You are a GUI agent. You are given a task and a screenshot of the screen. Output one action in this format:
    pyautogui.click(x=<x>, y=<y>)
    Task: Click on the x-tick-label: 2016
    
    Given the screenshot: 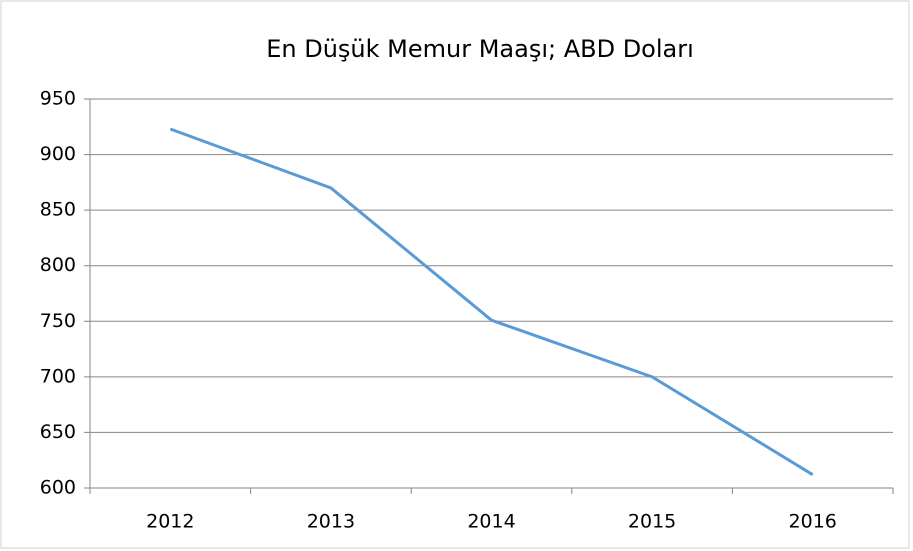 What is the action you would take?
    pyautogui.click(x=813, y=522)
    